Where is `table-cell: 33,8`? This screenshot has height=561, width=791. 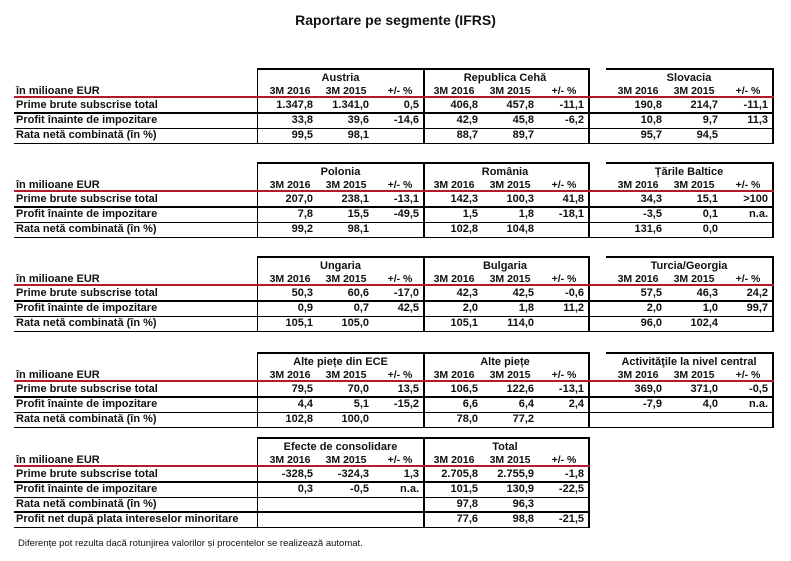
table-cell: 33,8 is located at coordinates (302, 120).